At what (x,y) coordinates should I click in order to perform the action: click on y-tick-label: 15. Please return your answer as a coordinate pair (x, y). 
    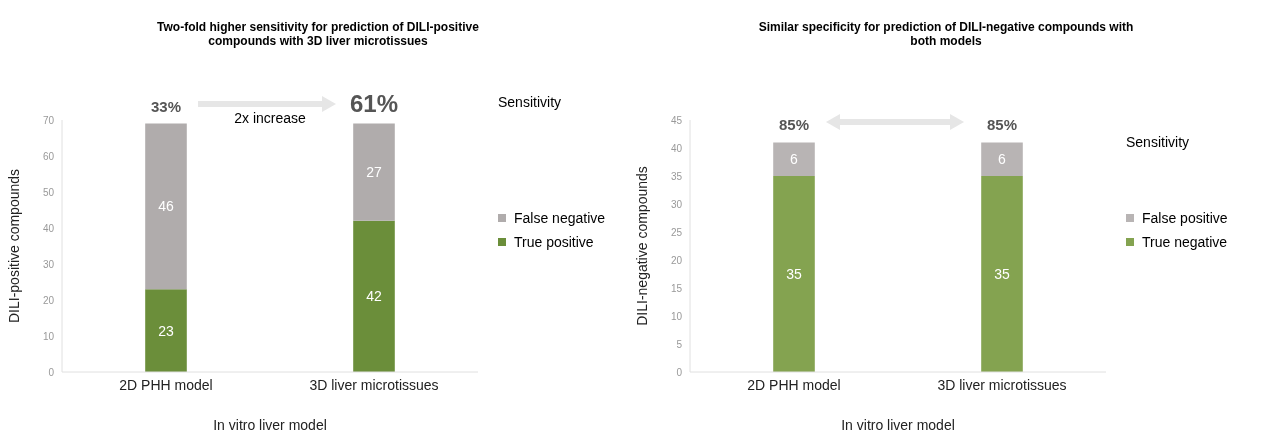
    Looking at the image, I should click on (676, 288).